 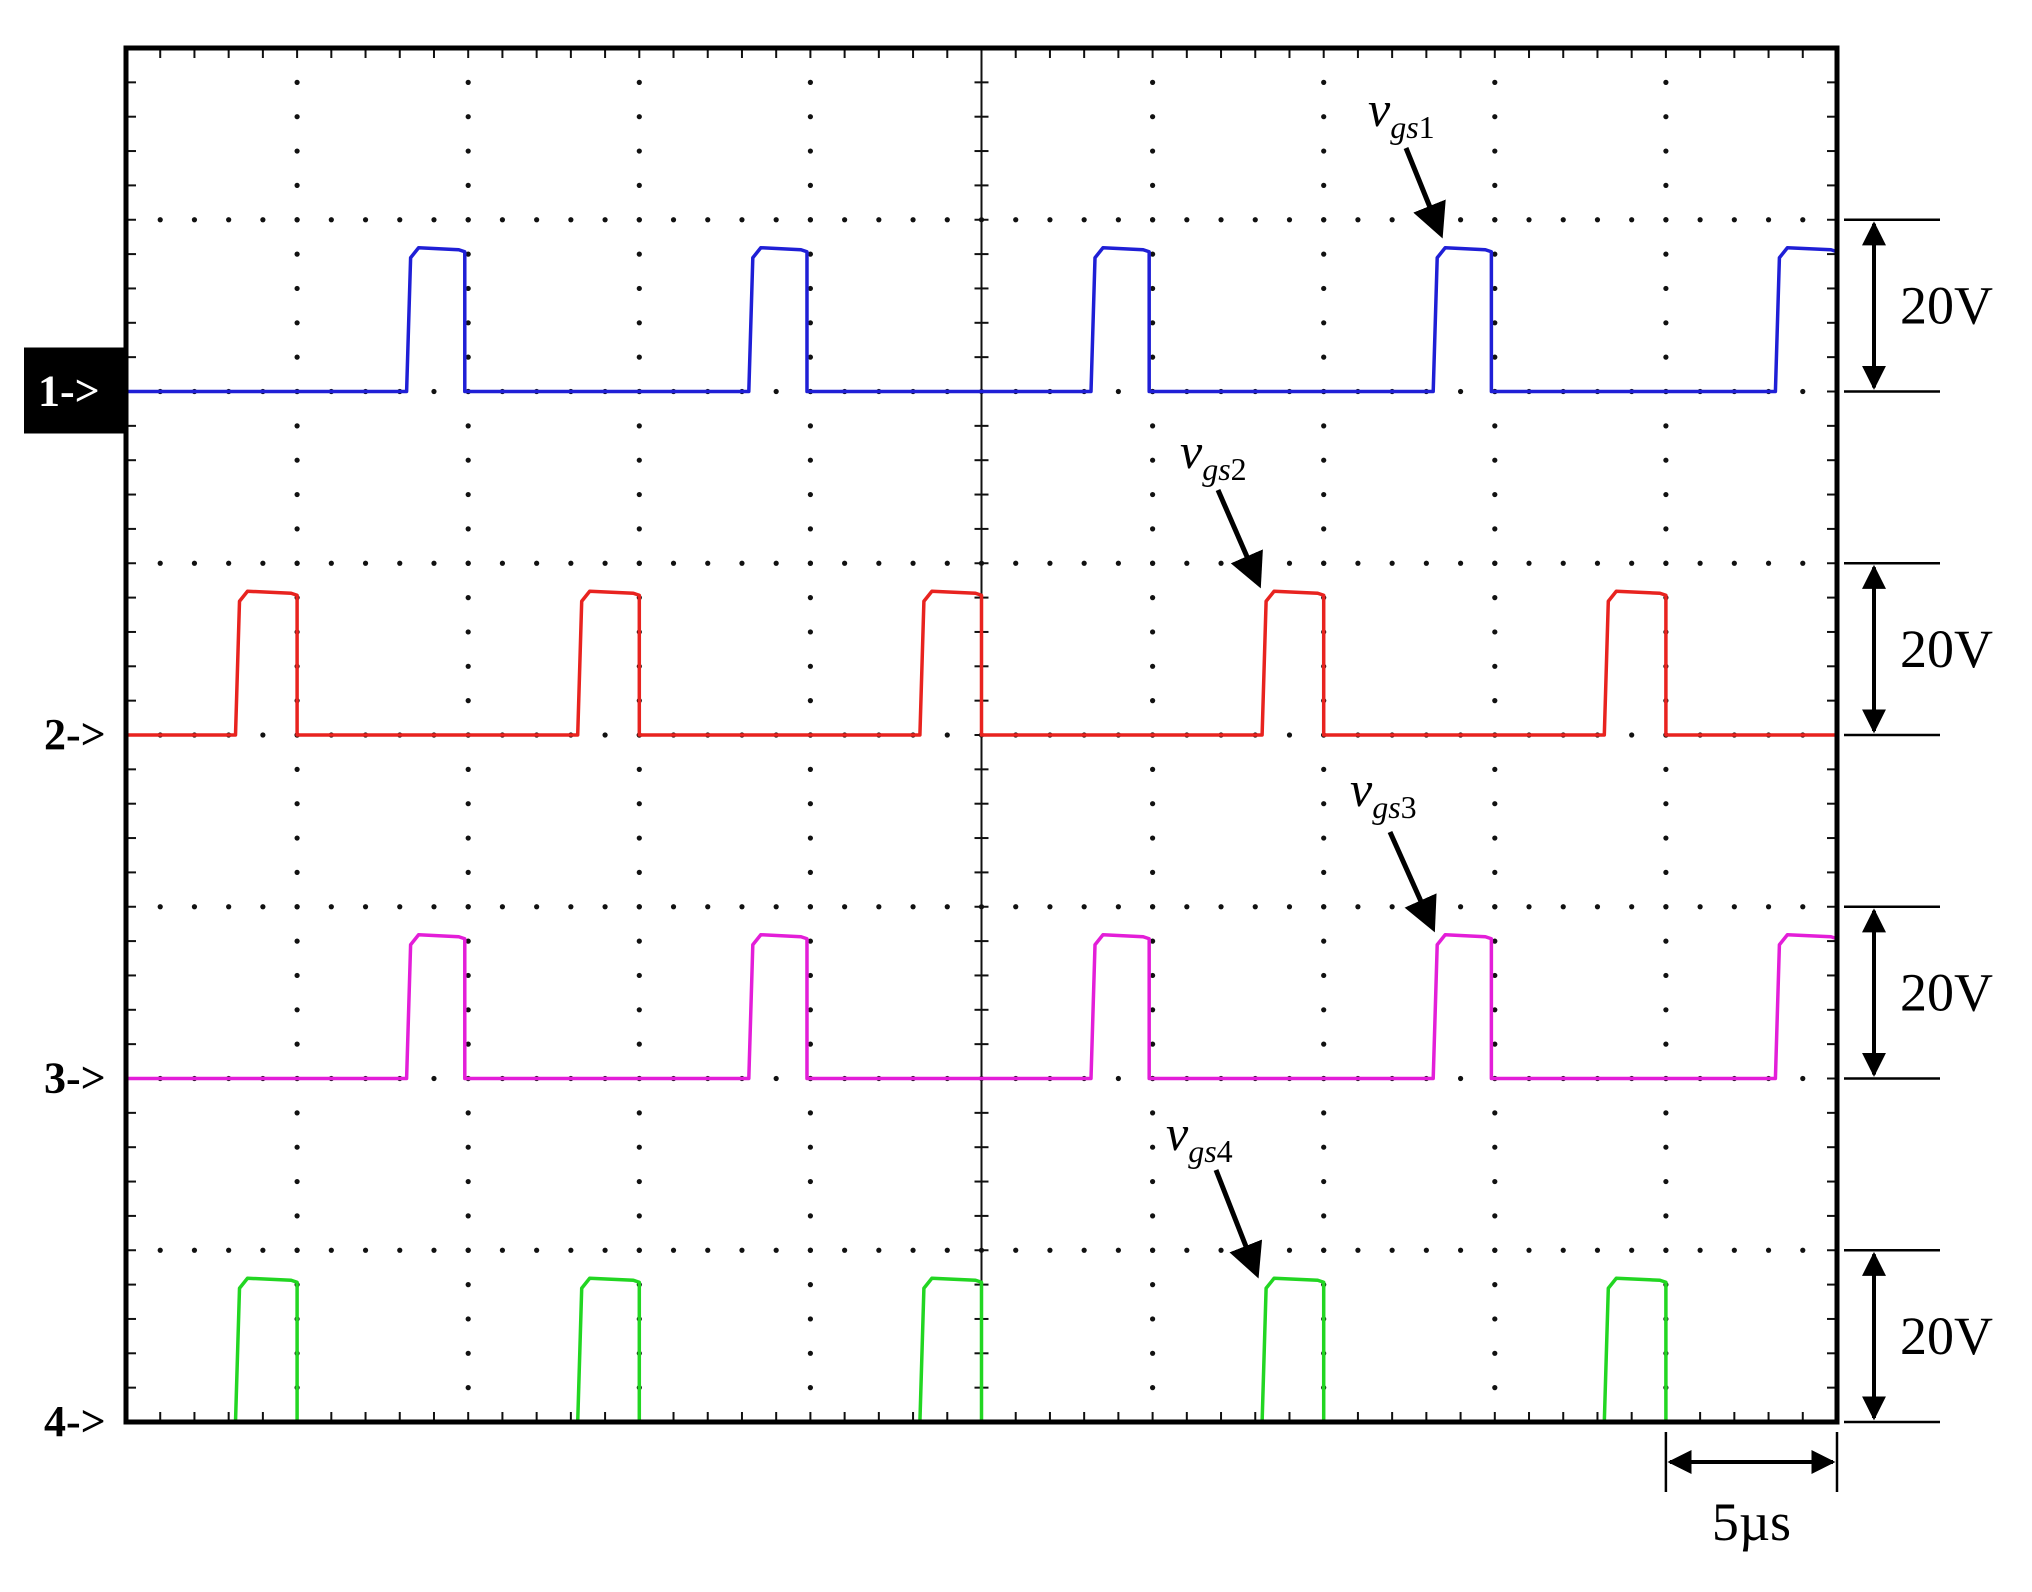 What do you see at coordinates (981, 663) in the screenshot?
I see `trace-ch2` at bounding box center [981, 663].